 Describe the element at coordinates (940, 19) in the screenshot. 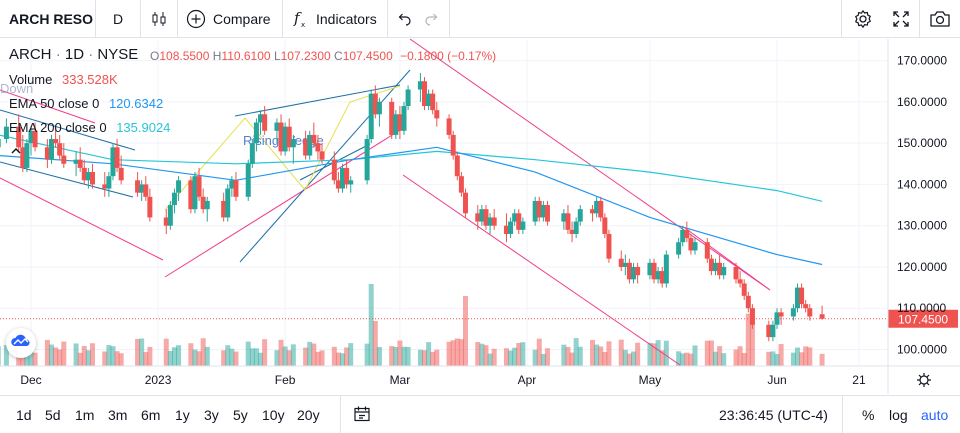

I see `screenshot-button` at that location.